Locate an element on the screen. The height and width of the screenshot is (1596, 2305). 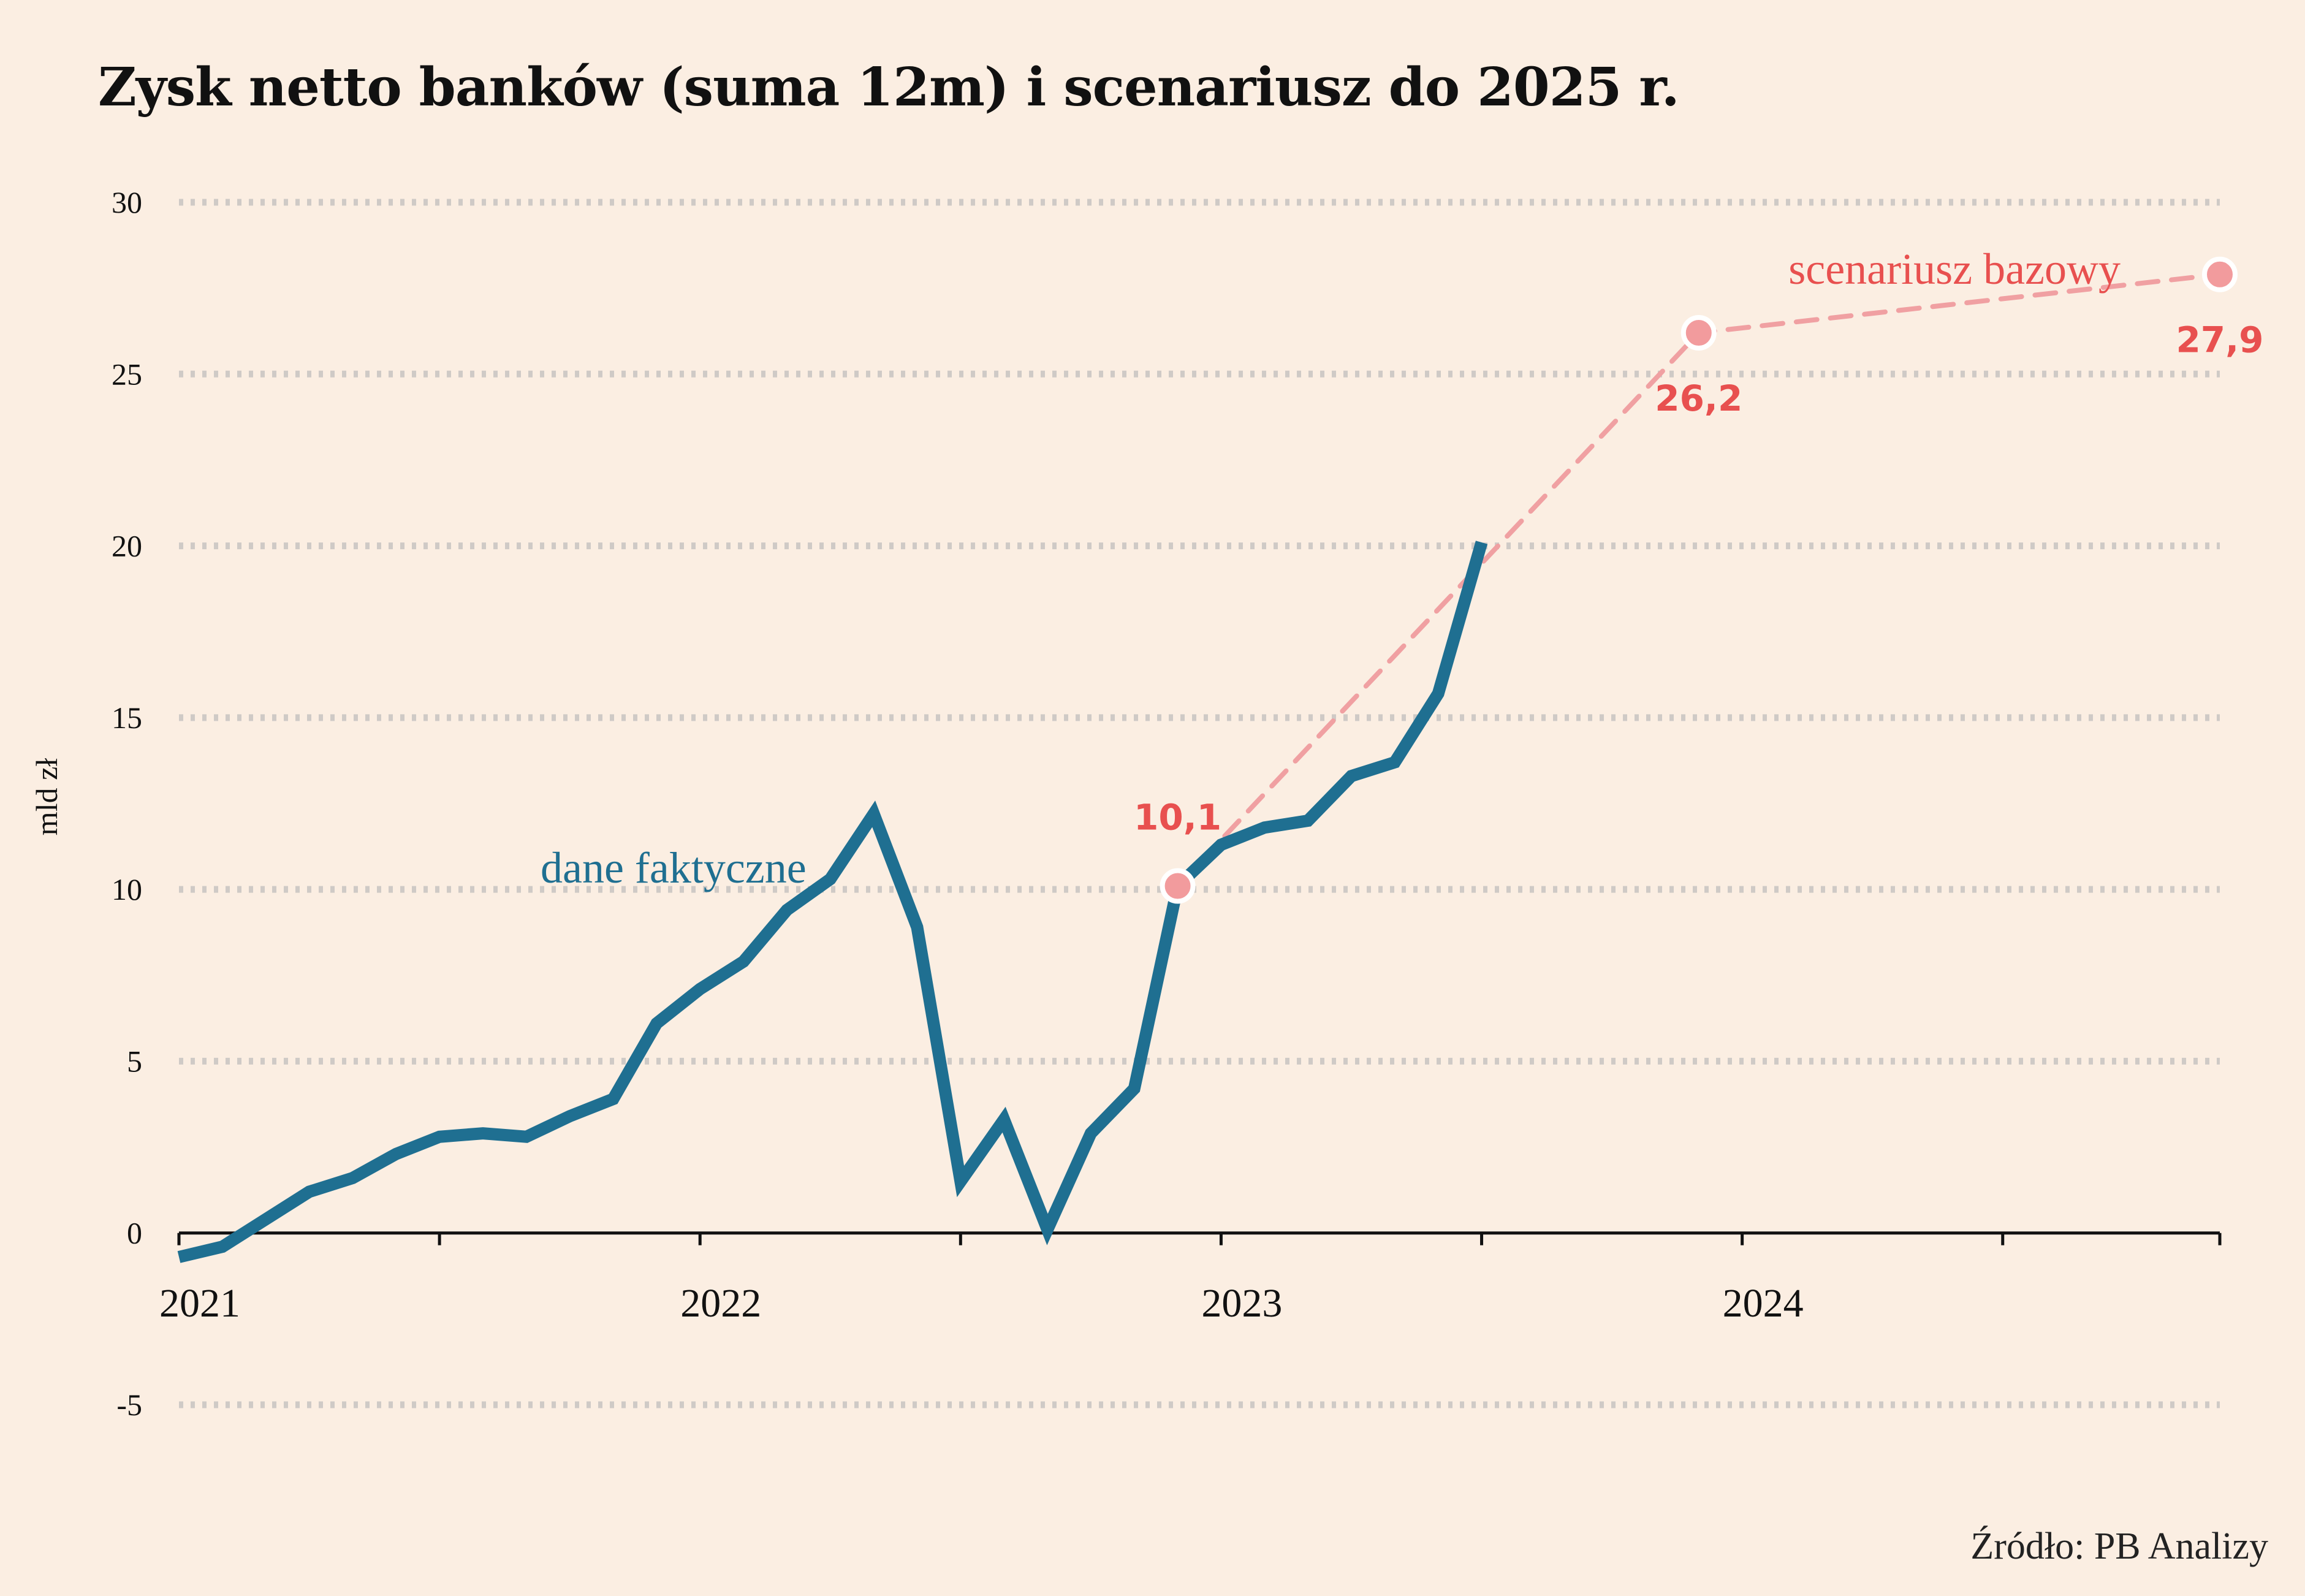
source-note: Źródło: PB Analizy is located at coordinates (2119, 1546).